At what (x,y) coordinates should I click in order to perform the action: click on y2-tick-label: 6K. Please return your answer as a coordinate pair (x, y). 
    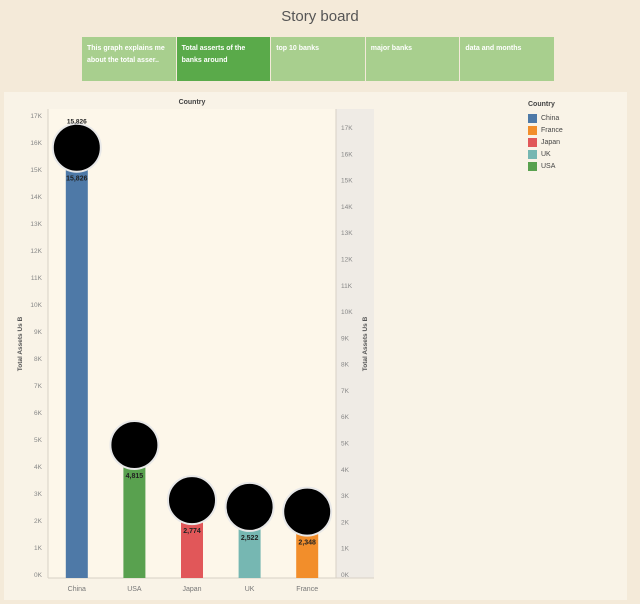
    Looking at the image, I should click on (345, 417).